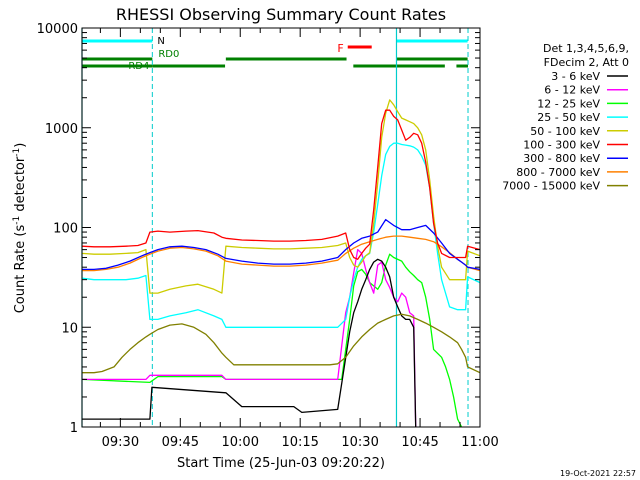 The image size is (640, 480). I want to click on x-tick-label: 10:45, so click(419, 442).